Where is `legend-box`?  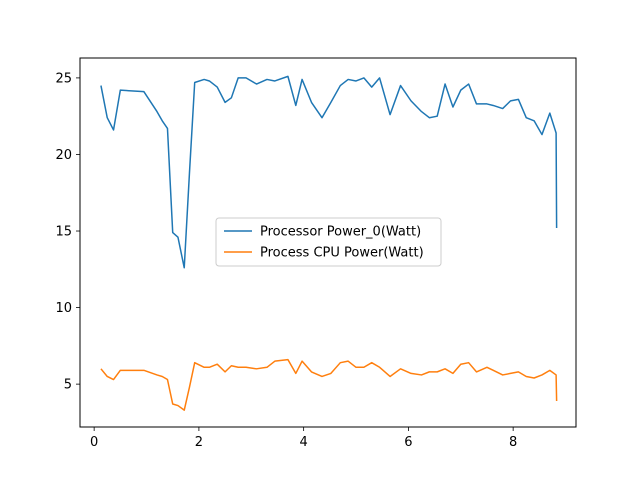 legend-box is located at coordinates (328, 242).